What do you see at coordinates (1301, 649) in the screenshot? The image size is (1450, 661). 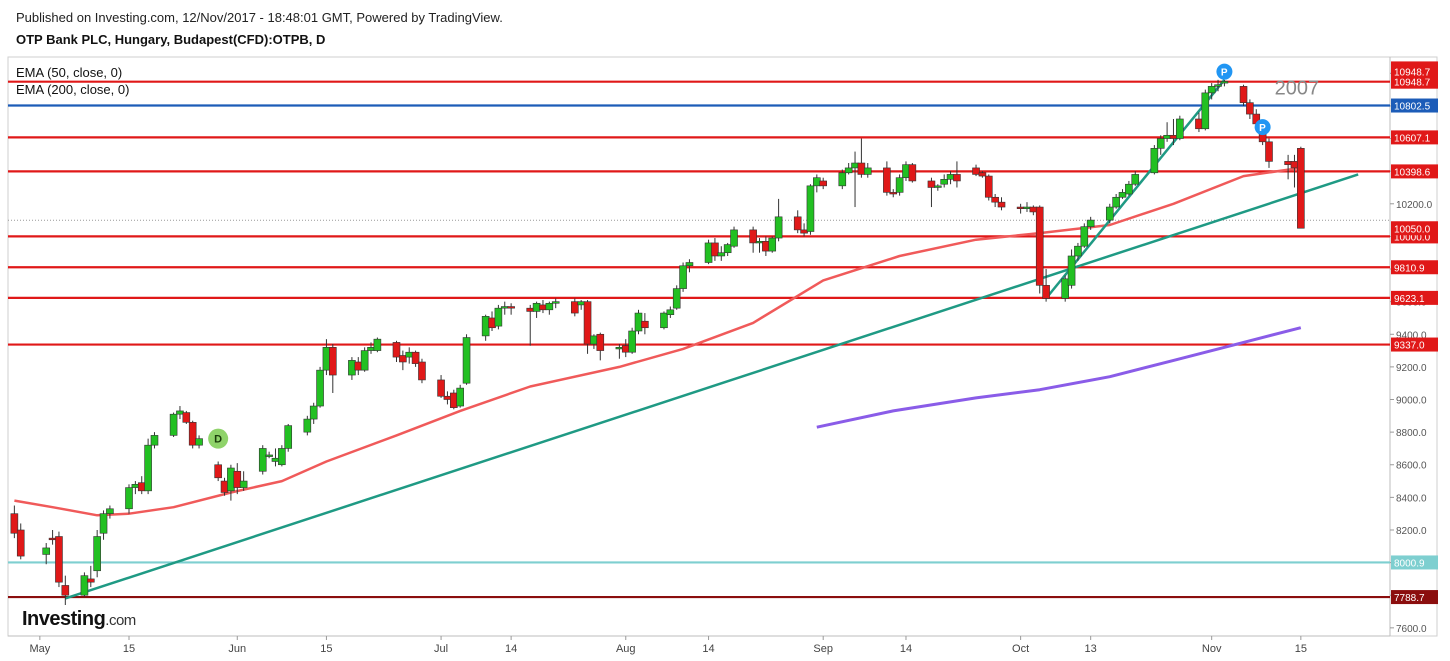 I see `time-tick-label: 15` at bounding box center [1301, 649].